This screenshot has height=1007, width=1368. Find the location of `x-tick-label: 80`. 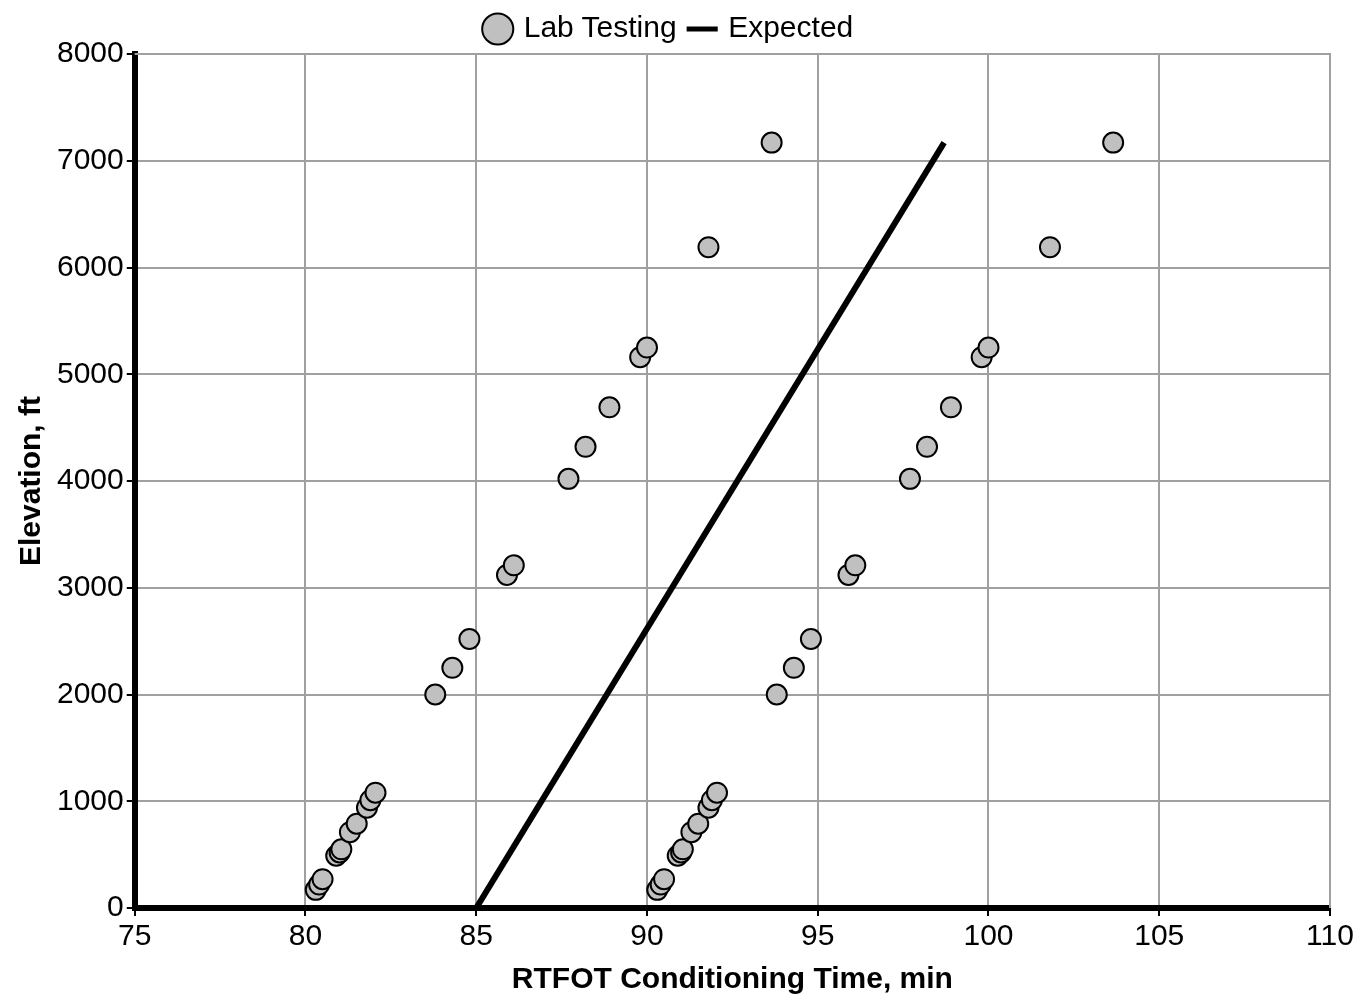

x-tick-label: 80 is located at coordinates (305, 935).